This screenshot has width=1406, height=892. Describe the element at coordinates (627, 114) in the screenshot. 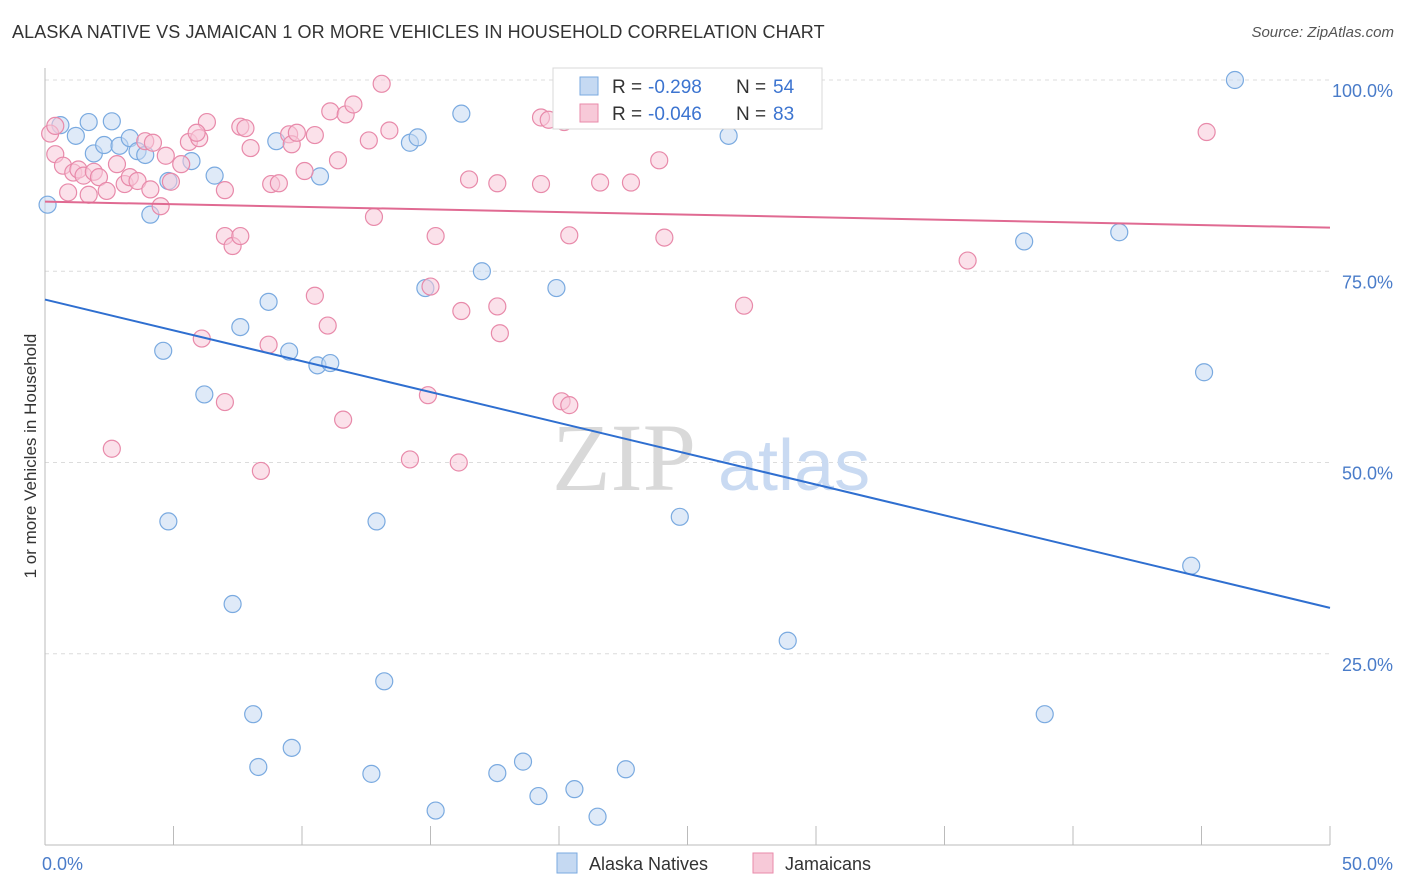

I see `legend-r-label: R =` at that location.